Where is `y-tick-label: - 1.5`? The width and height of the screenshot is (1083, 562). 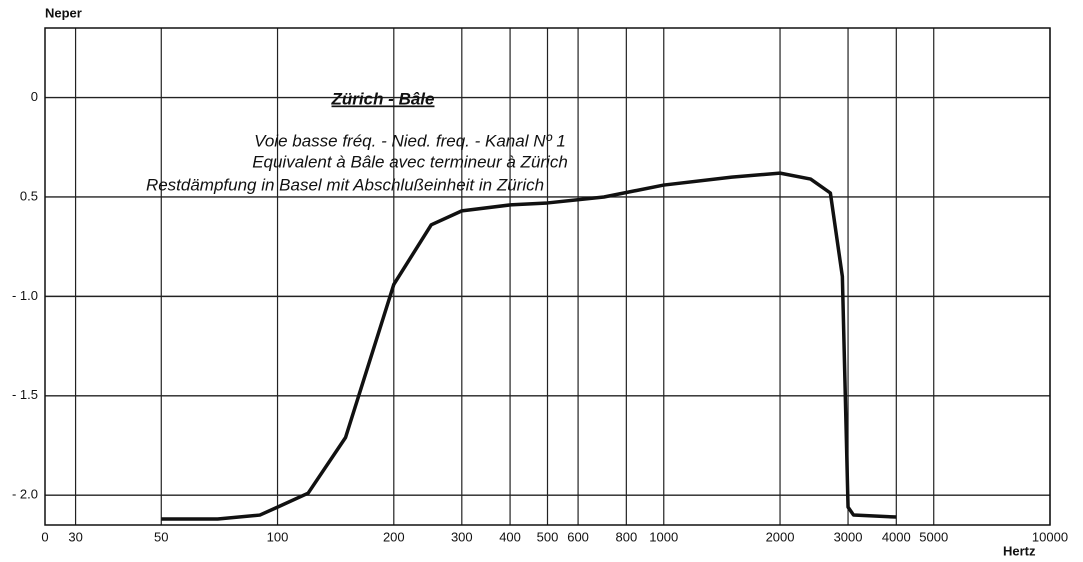 y-tick-label: - 1.5 is located at coordinates (25, 394).